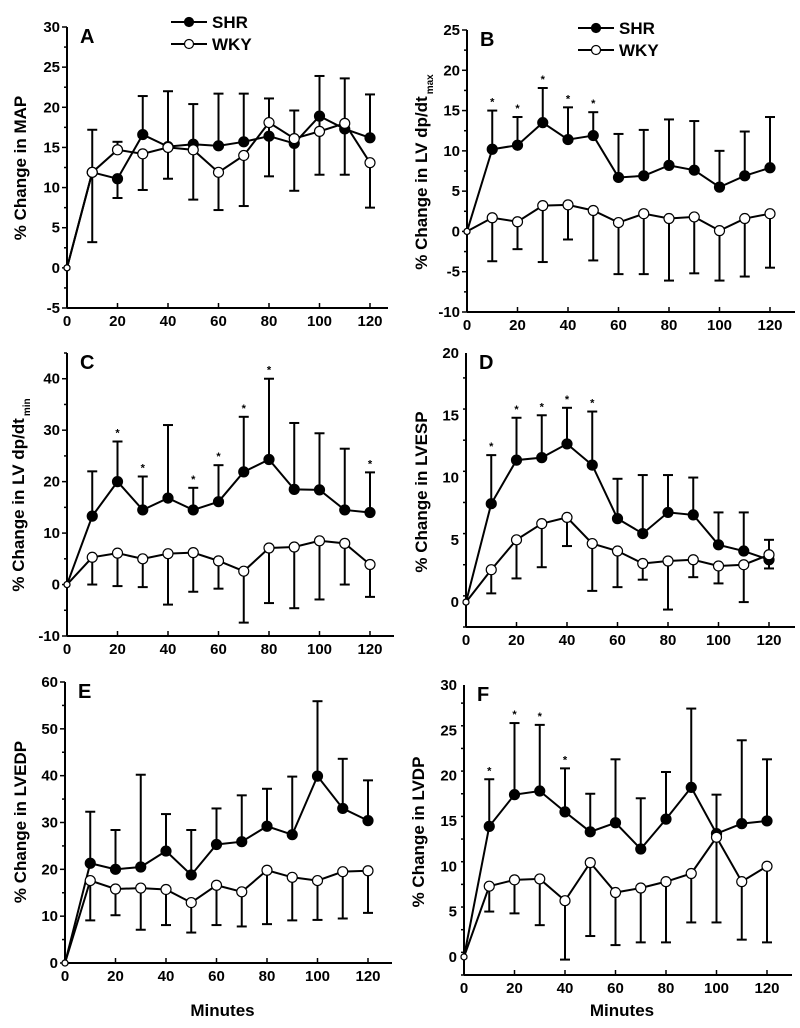  What do you see at coordinates (637, 28) in the screenshot?
I see `legend-label: SHR` at bounding box center [637, 28].